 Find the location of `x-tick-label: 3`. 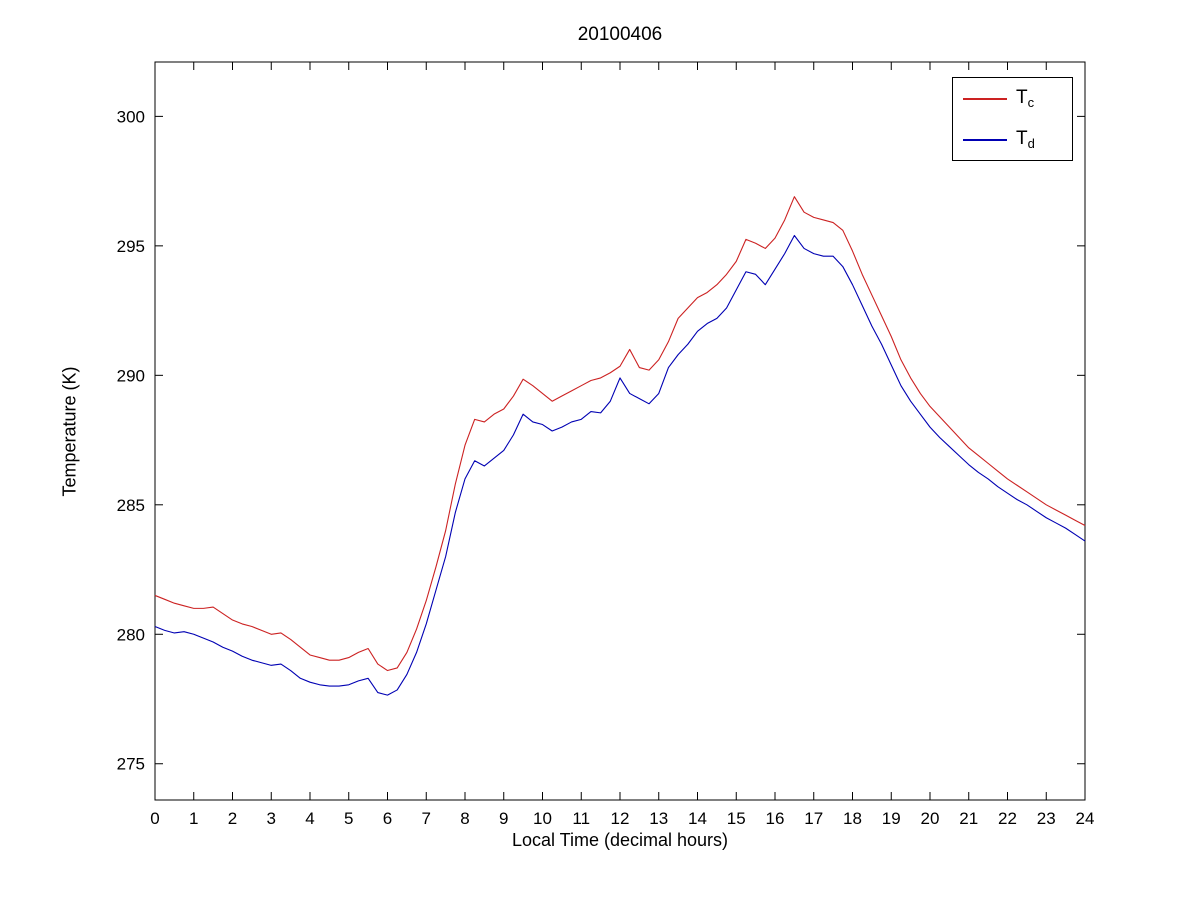

x-tick-label: 3 is located at coordinates (271, 818).